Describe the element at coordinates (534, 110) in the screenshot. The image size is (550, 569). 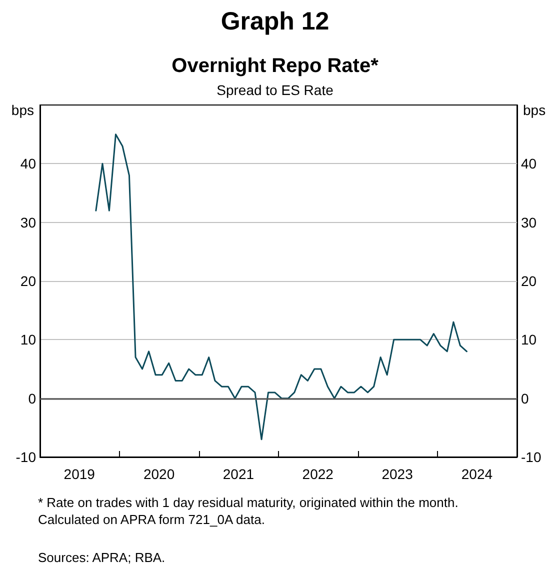
I see `y2-axis-title: bps` at that location.